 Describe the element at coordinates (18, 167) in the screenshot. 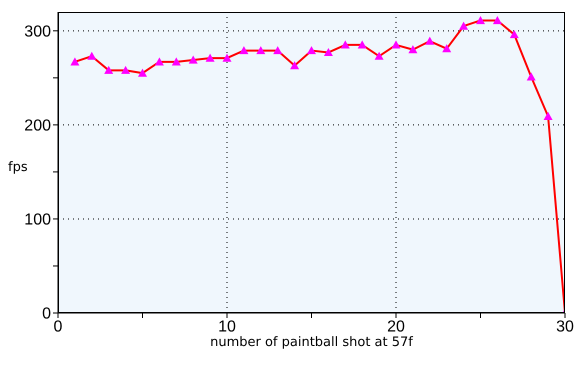

I see `y-axis-title: fps` at that location.